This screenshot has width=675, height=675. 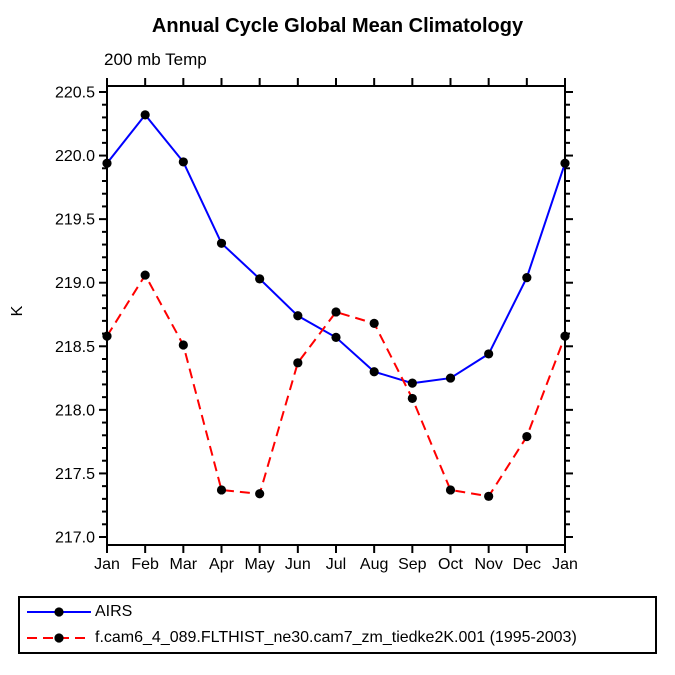 What do you see at coordinates (59, 612) in the screenshot?
I see `legend-line-sample-solid-icon` at bounding box center [59, 612].